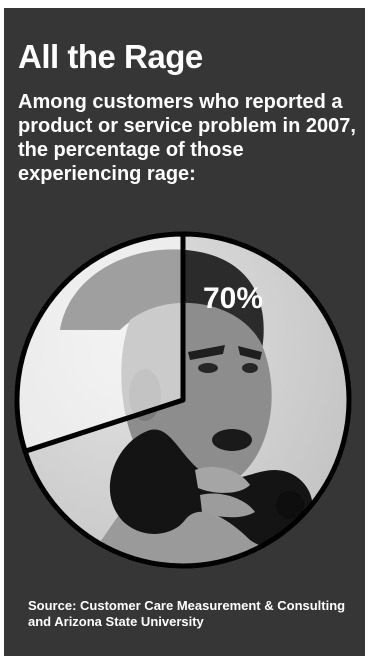 The height and width of the screenshot is (664, 369). I want to click on pie-labels: 70%, so click(233, 298).